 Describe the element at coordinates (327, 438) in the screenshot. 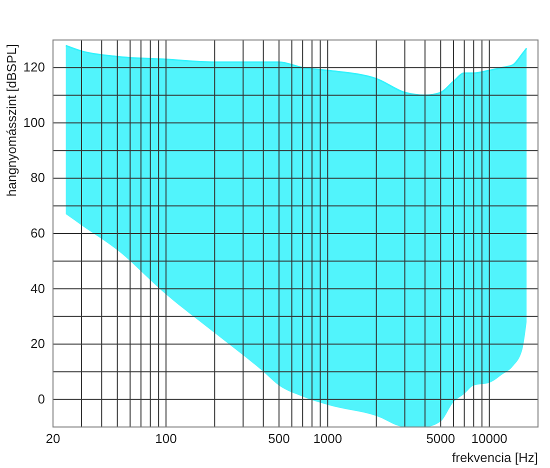

I see `x-tick-label: 1000` at that location.